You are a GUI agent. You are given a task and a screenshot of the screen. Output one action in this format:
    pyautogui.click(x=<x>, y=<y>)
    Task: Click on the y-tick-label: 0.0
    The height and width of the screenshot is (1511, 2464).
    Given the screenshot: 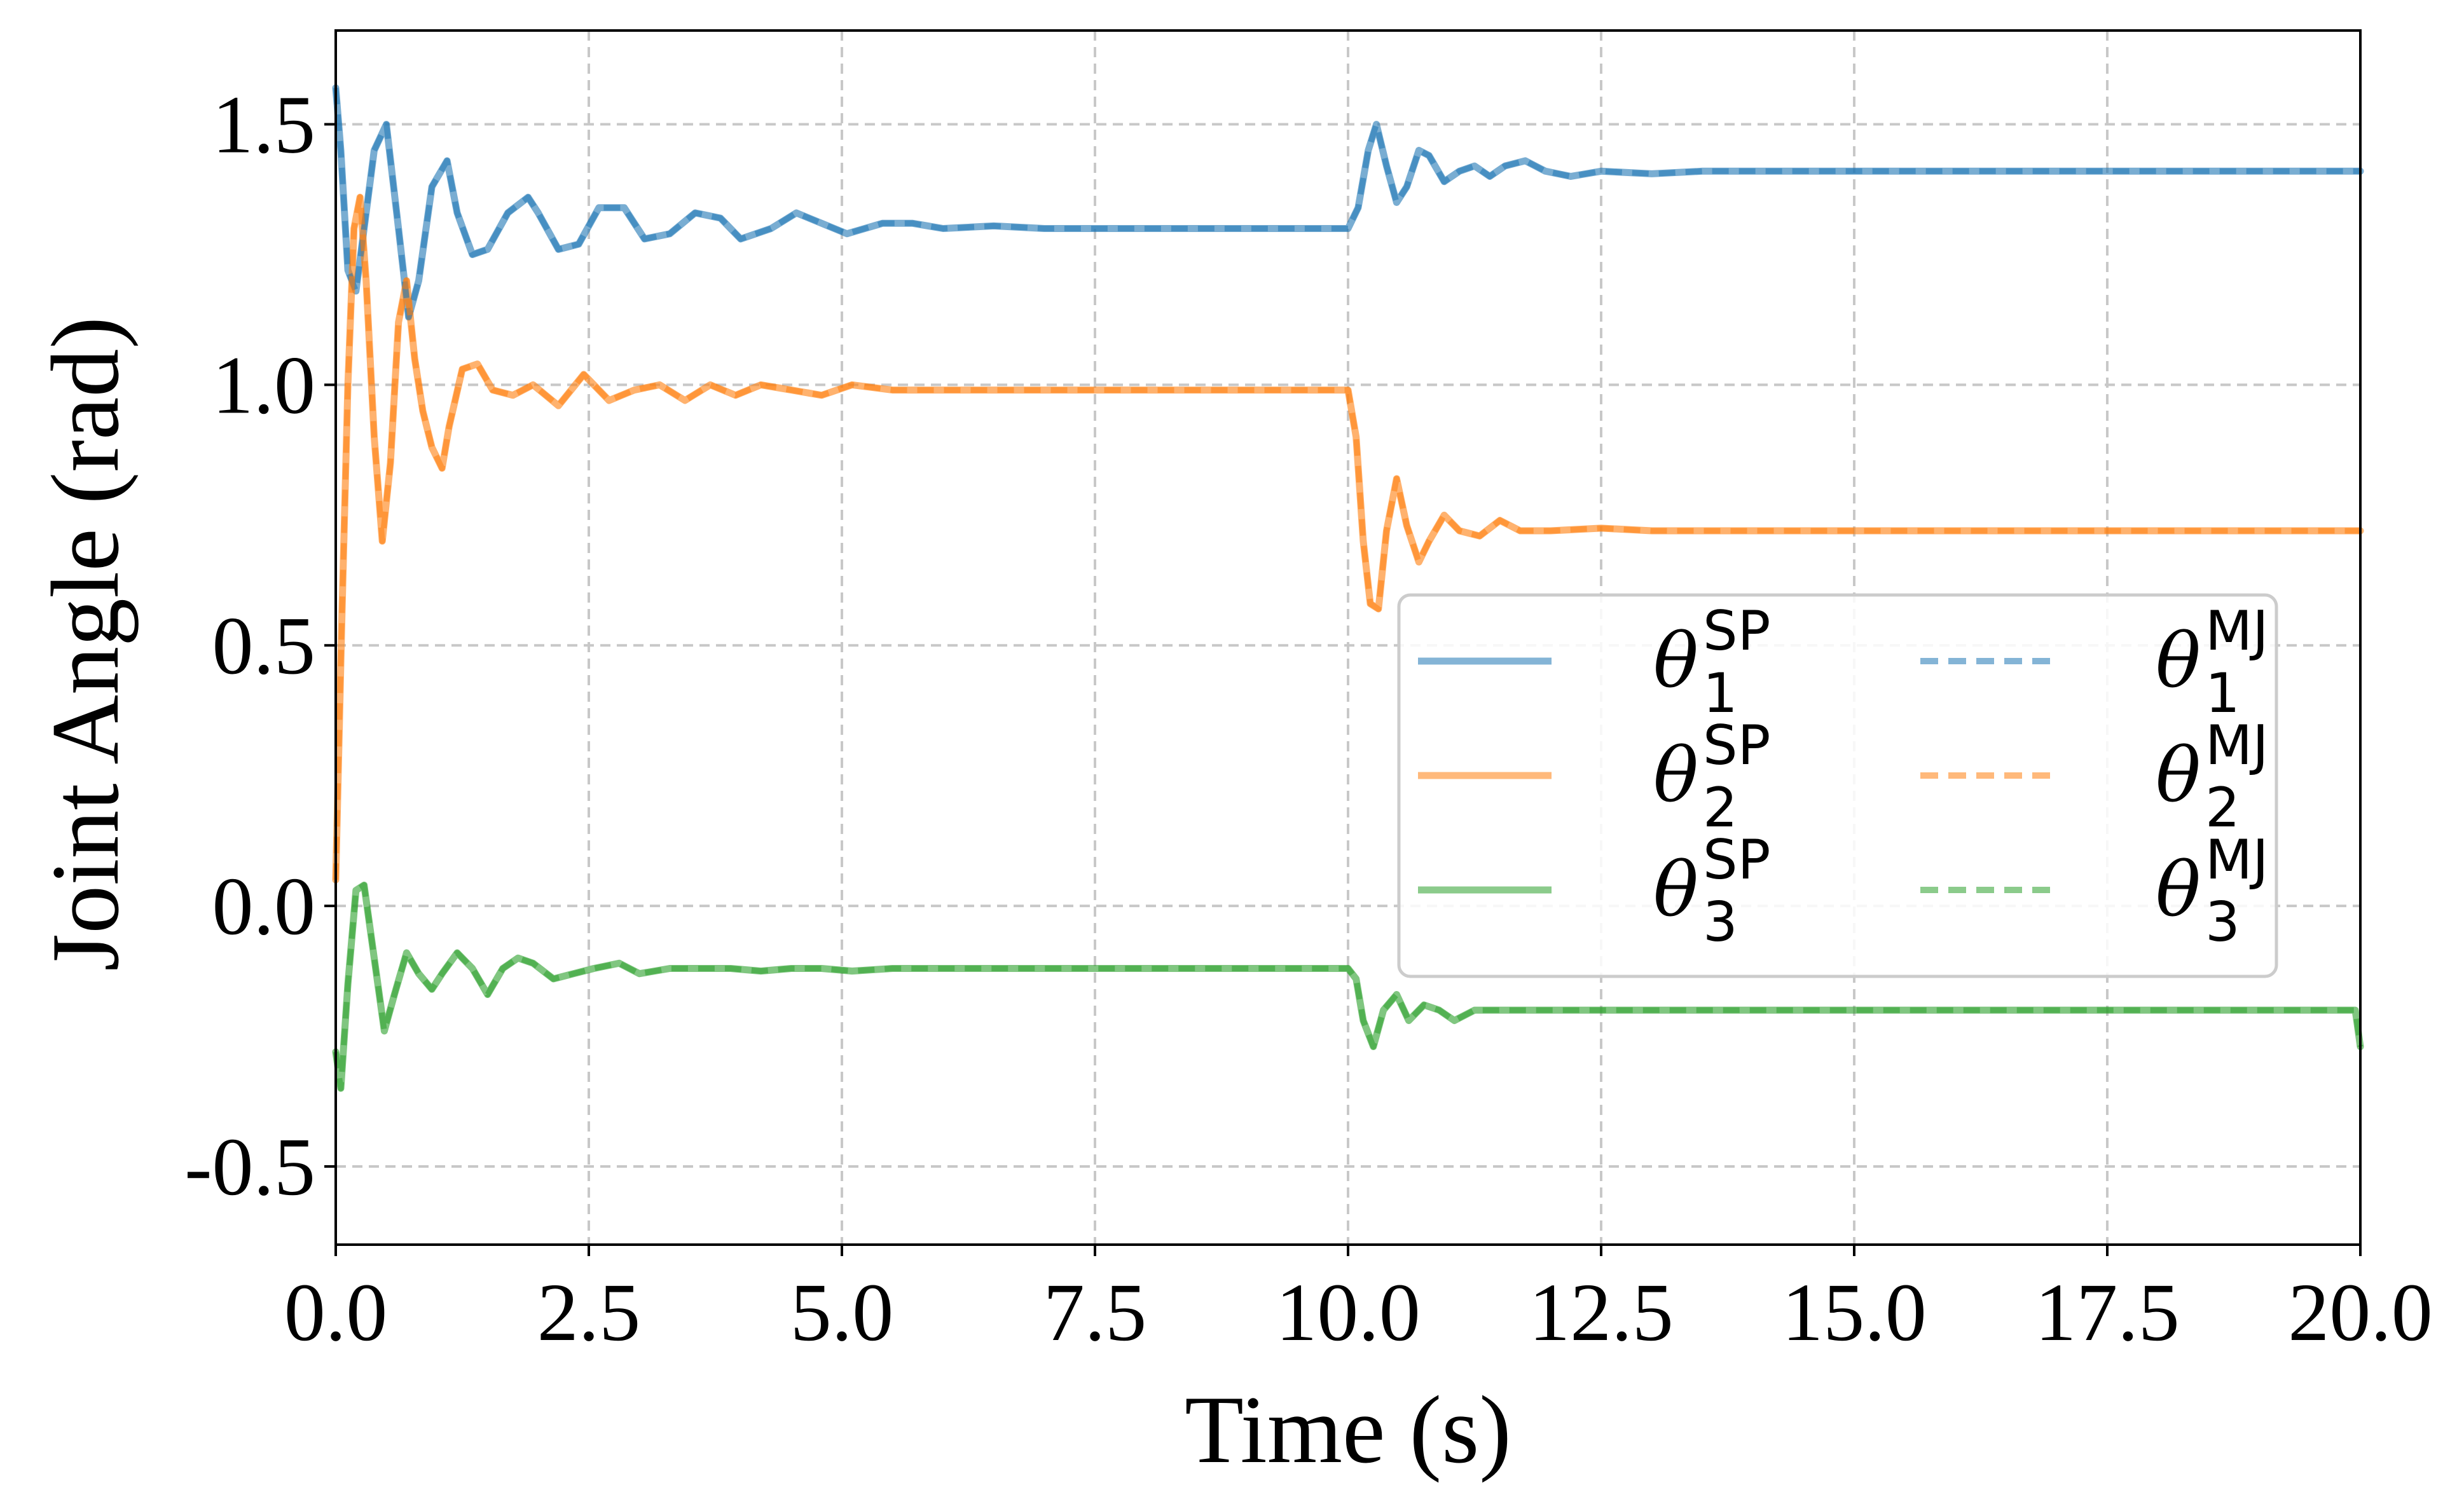 What is the action you would take?
    pyautogui.click(x=264, y=906)
    